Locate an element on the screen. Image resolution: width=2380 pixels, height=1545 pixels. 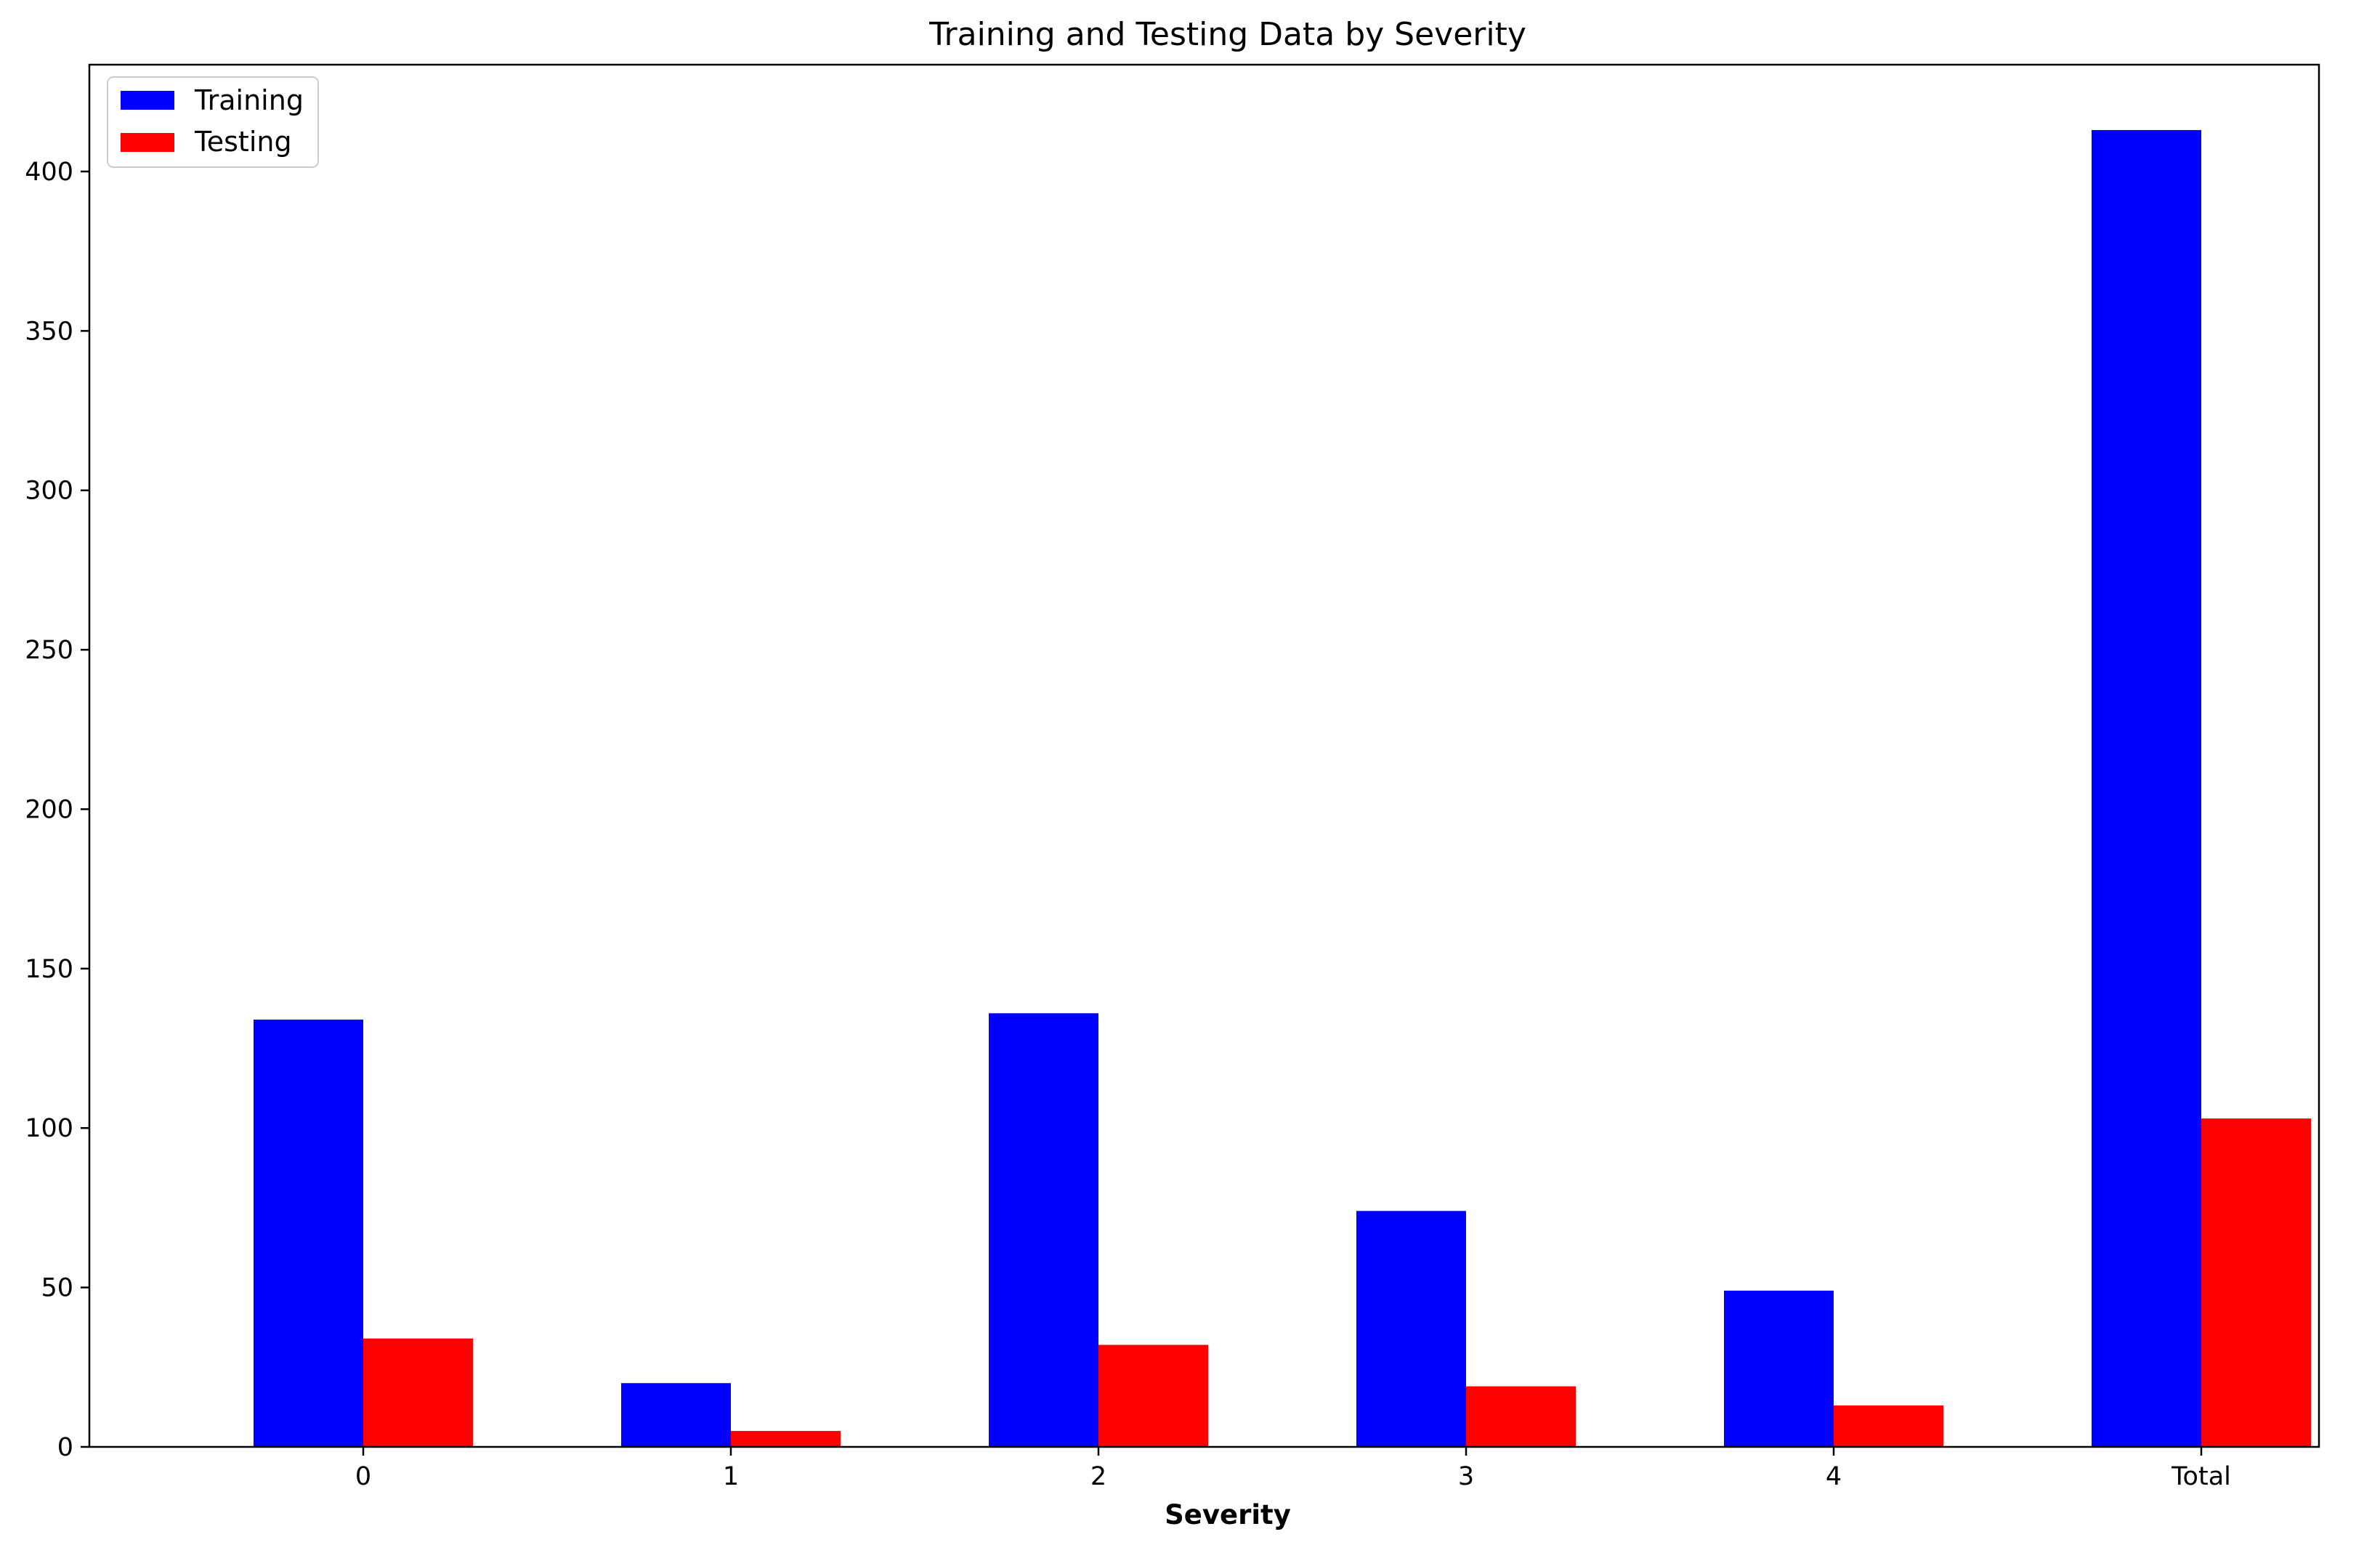
legend-label-testing: Testing is located at coordinates (243, 142).